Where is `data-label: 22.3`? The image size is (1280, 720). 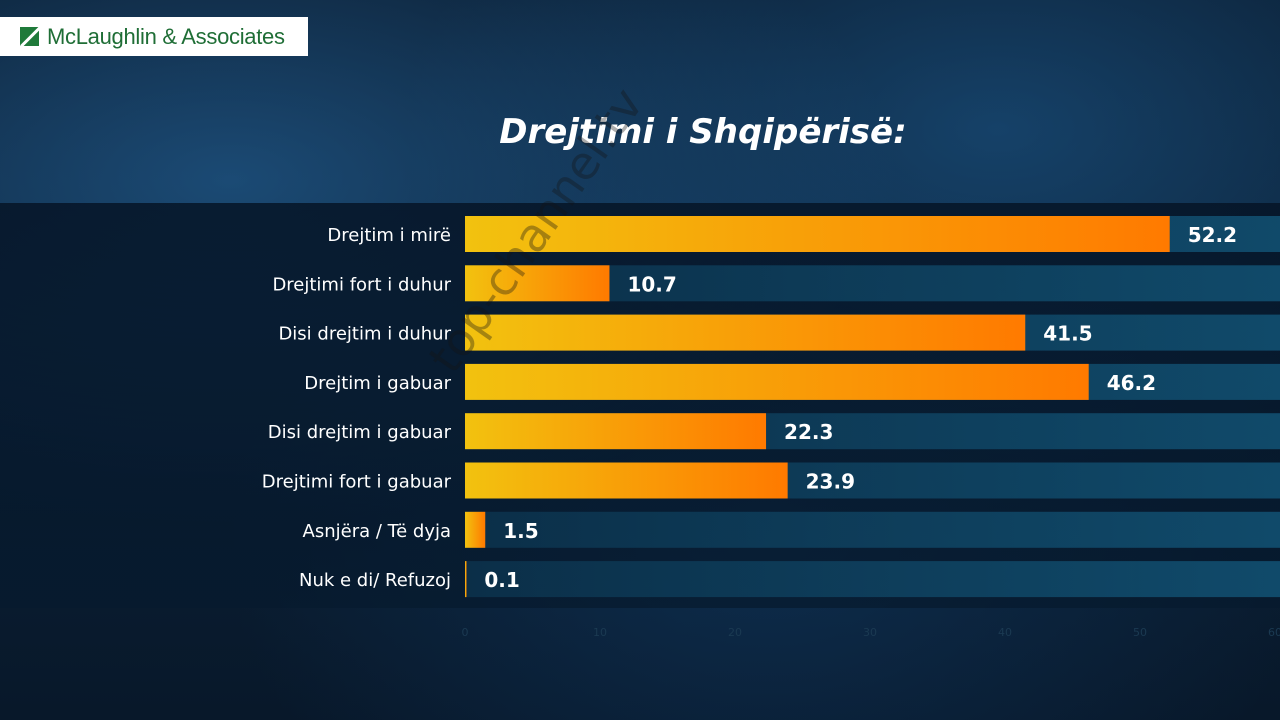
data-label: 22.3 is located at coordinates (808, 432).